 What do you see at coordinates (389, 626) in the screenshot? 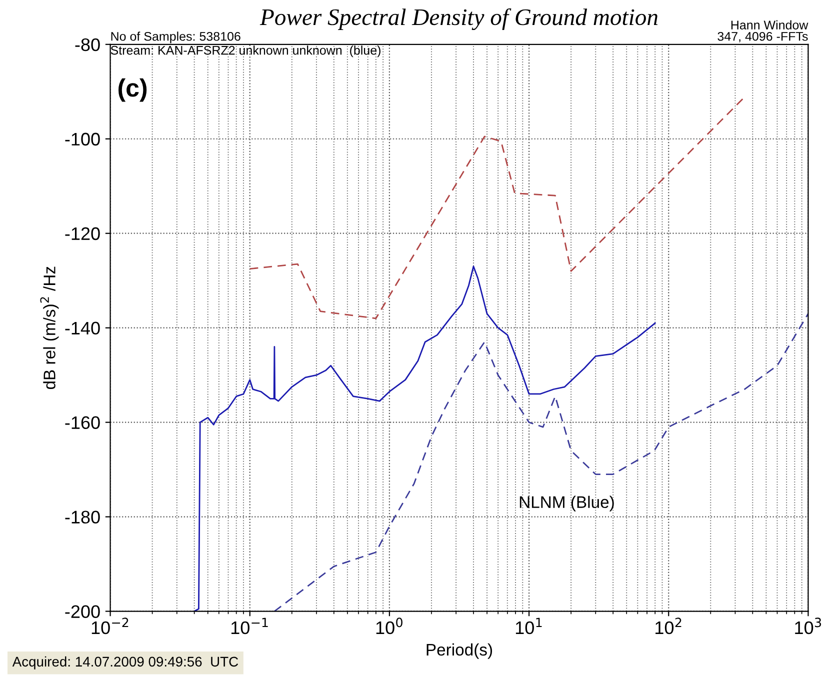
I see `x-tick-label: 10$^{0}$` at bounding box center [389, 626].